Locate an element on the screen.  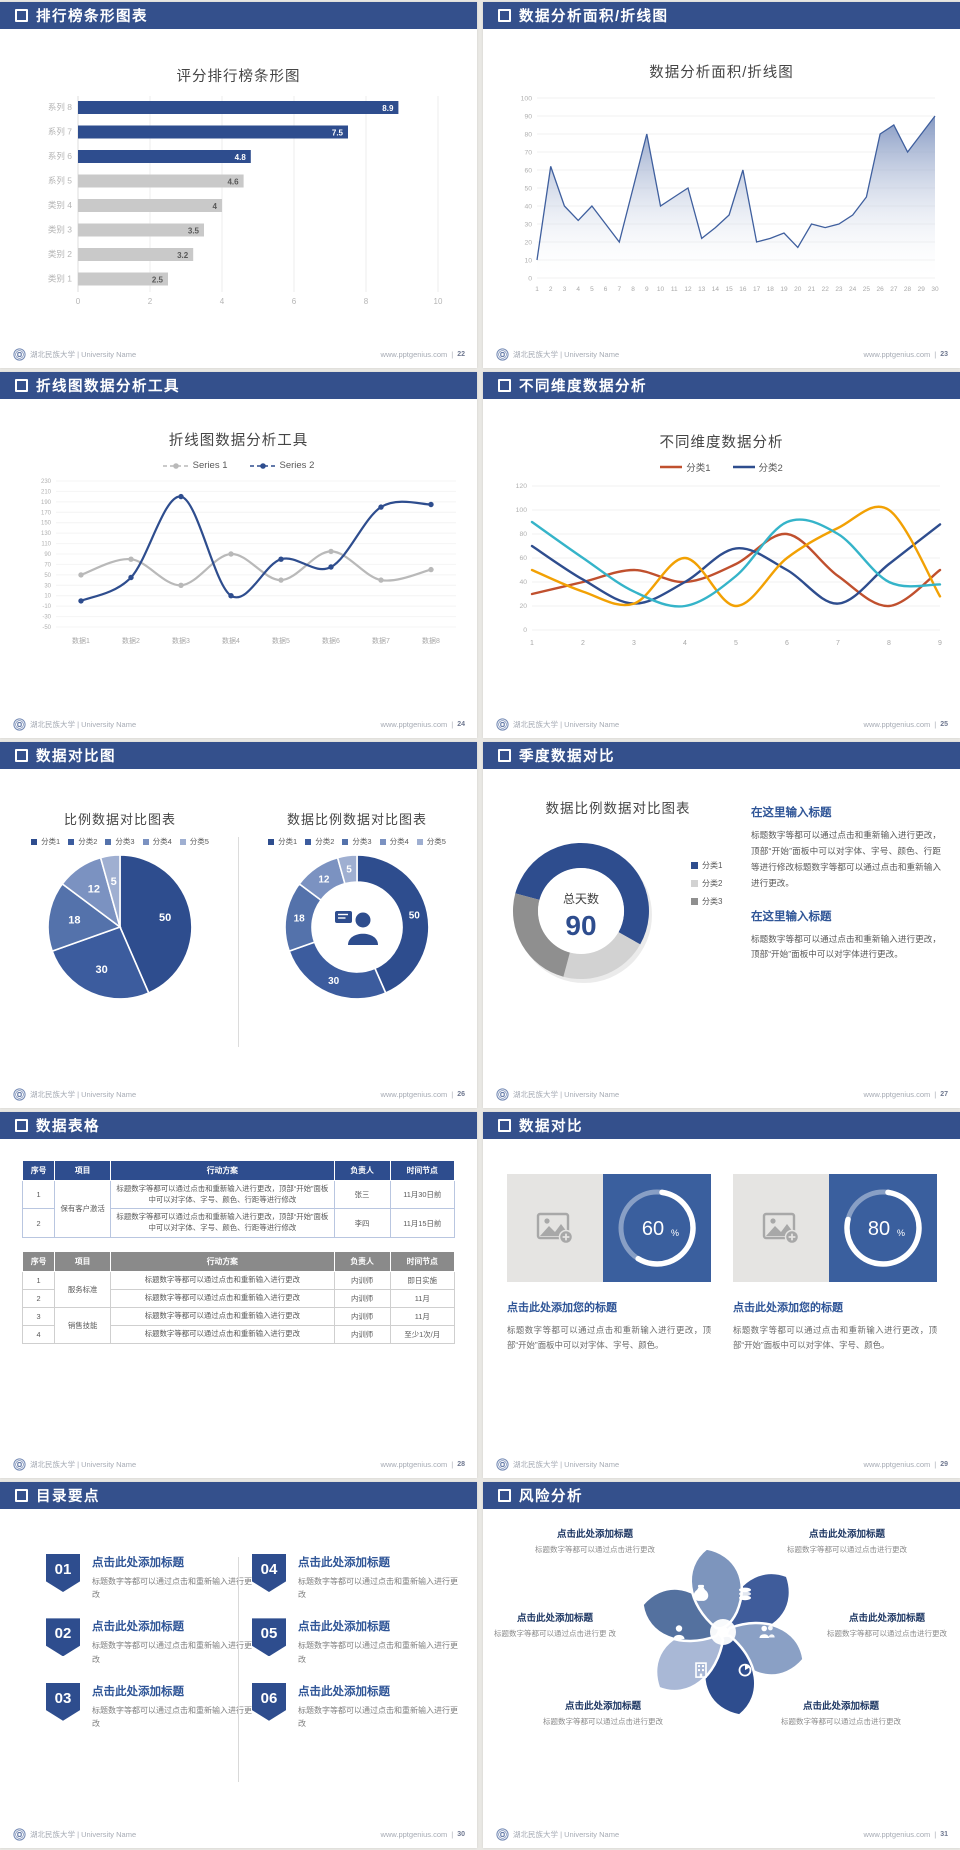
slide-header: 数据对比图 is located at coordinates (238, 755).